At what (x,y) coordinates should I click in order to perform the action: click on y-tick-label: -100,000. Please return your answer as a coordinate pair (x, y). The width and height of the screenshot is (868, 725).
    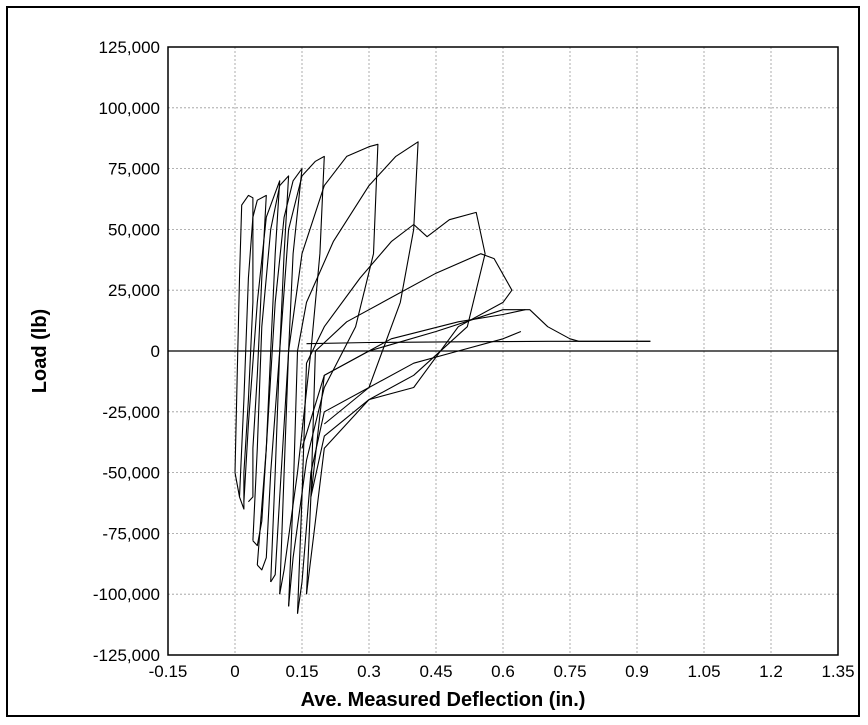
    Looking at the image, I should click on (126, 594).